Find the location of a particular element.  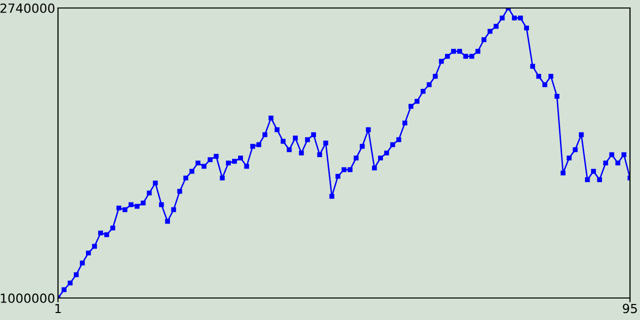

x-tick-label: 1 is located at coordinates (58, 309).